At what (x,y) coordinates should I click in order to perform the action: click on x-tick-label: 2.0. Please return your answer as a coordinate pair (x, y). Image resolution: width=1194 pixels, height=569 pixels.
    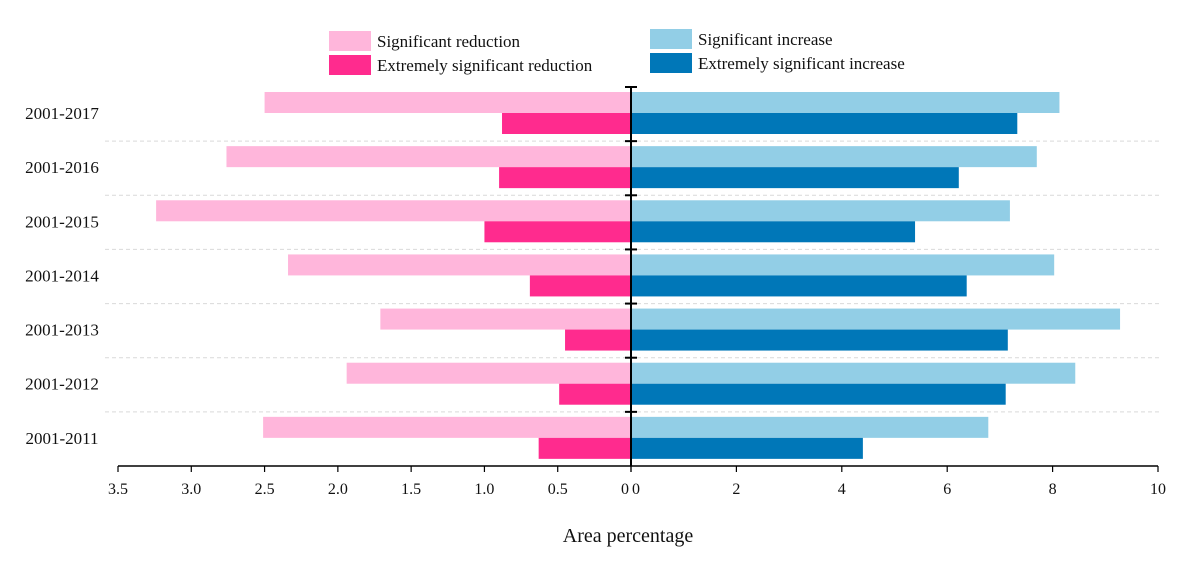
    Looking at the image, I should click on (338, 489).